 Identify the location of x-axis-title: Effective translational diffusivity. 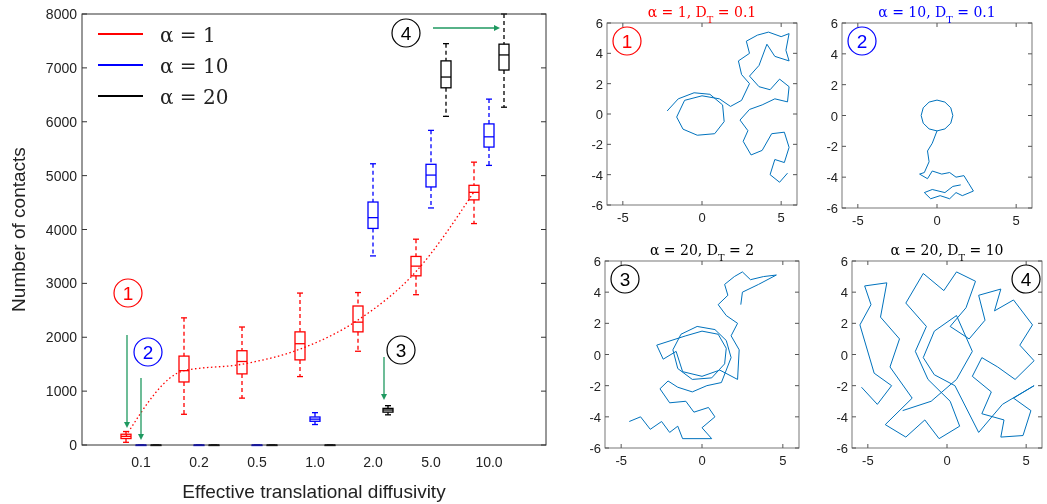
(314, 491).